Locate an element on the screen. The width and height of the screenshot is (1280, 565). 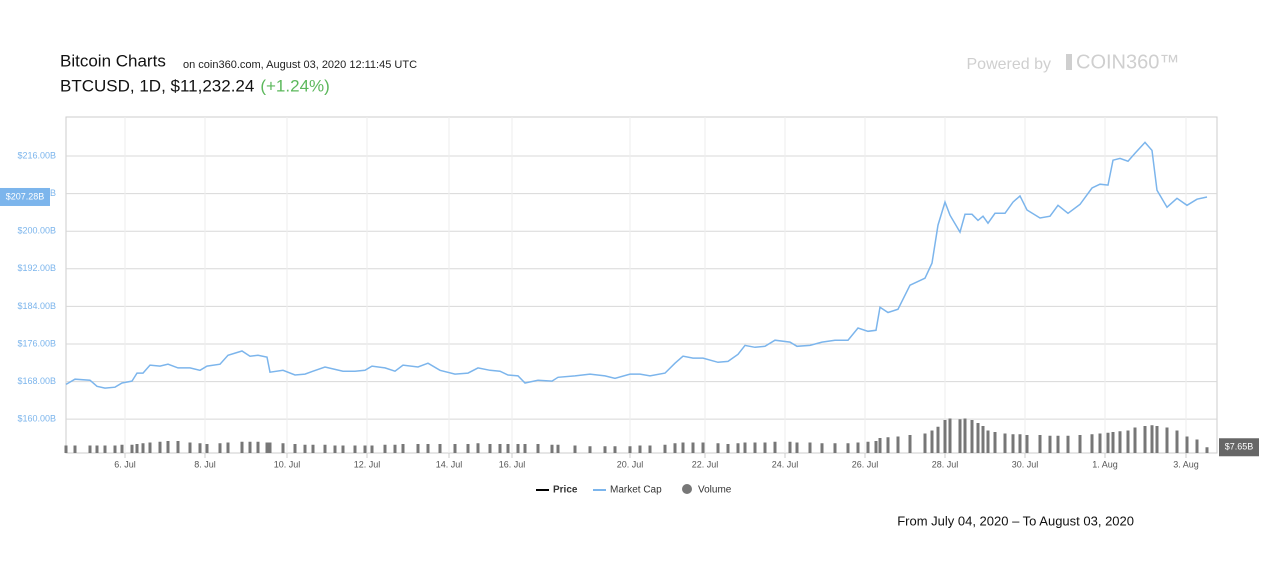
x-tick-label: 10. Jul is located at coordinates (287, 464).